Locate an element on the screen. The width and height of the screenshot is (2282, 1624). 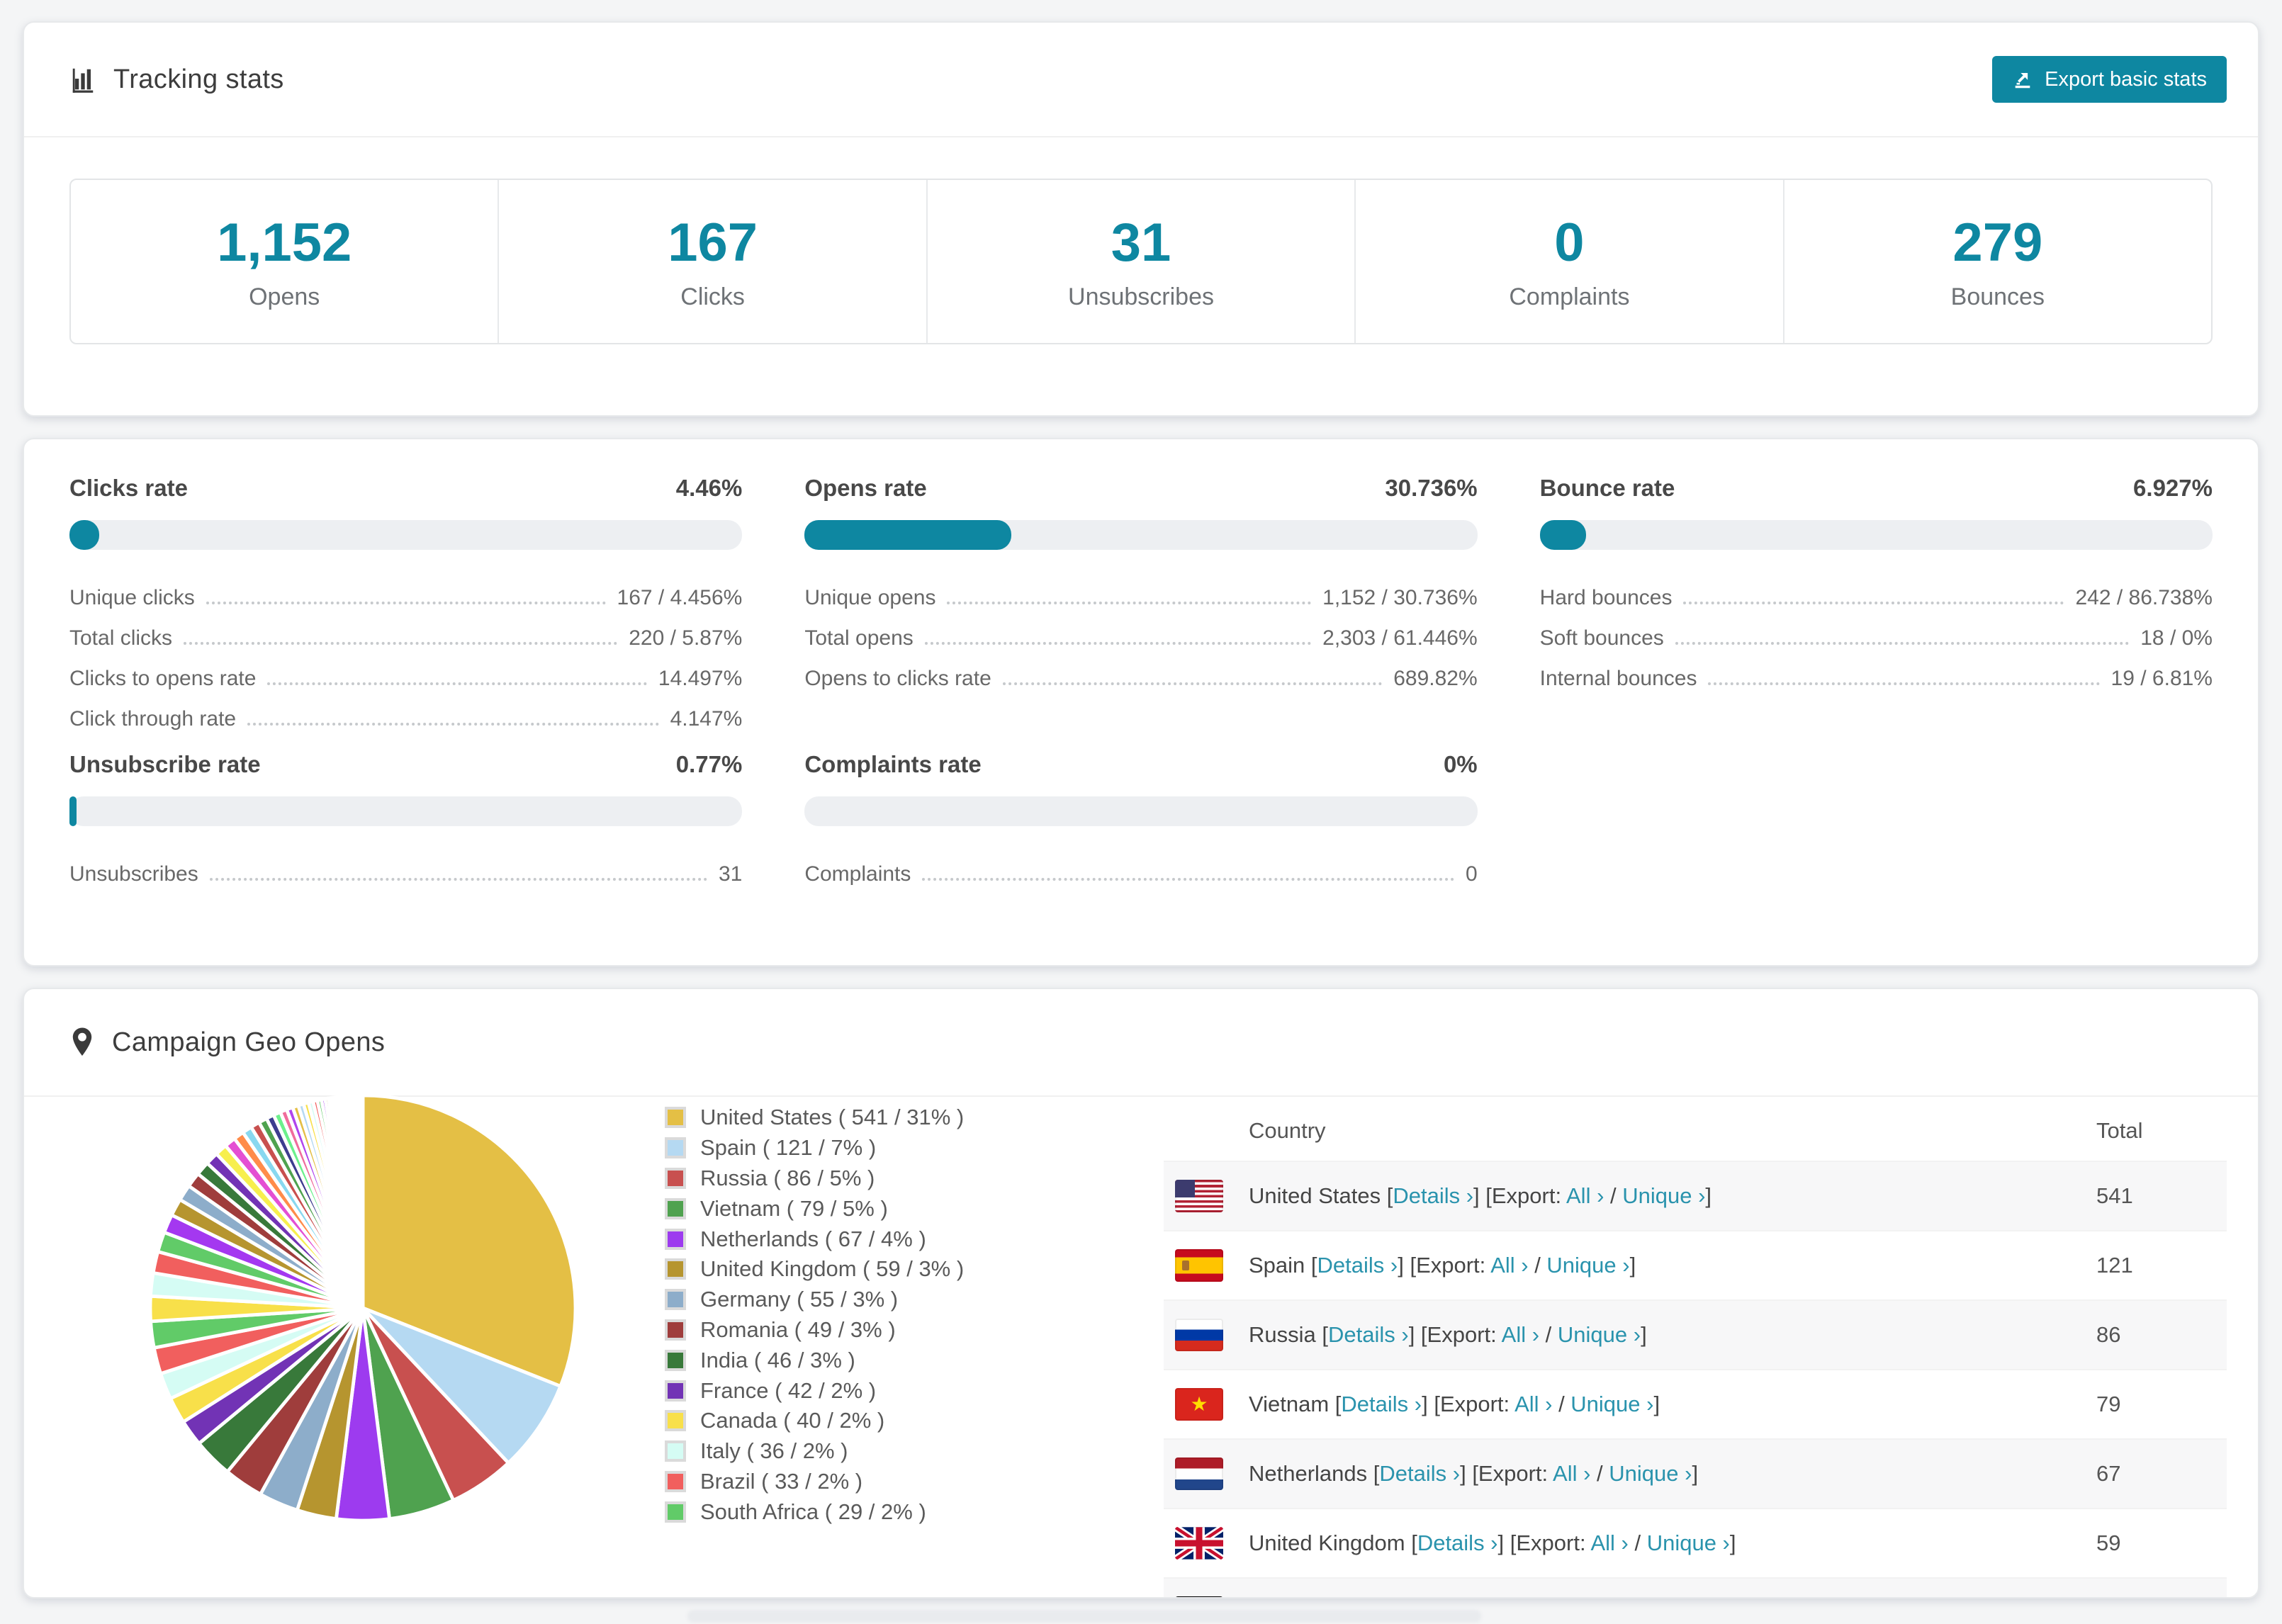
flag-nl-icon is located at coordinates (1199, 1473).